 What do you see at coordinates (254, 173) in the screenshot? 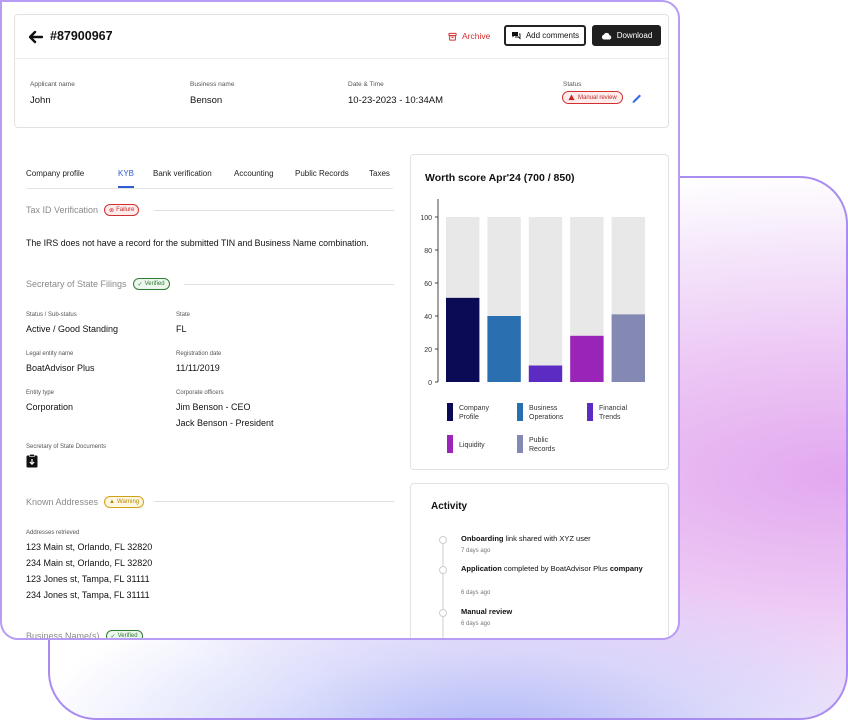
I see `tab-accounting: Accounting` at bounding box center [254, 173].